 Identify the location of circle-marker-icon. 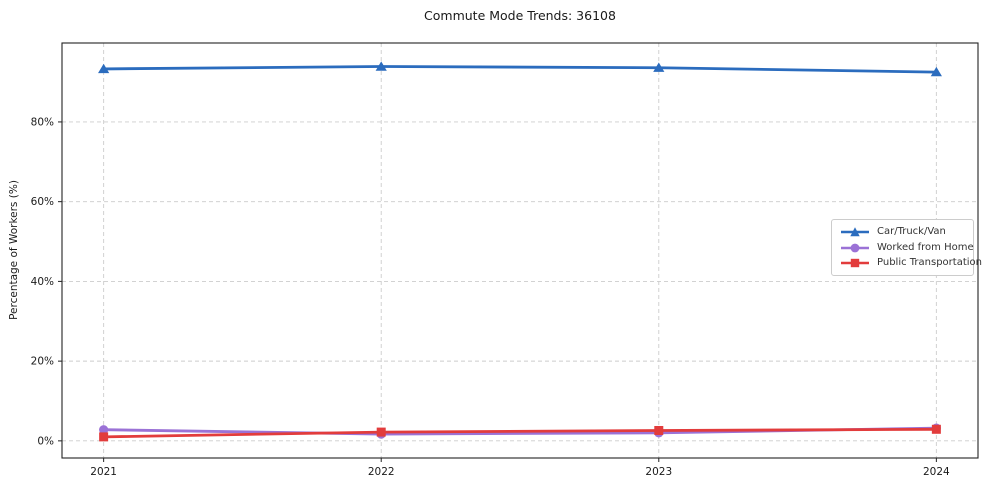
(855, 247).